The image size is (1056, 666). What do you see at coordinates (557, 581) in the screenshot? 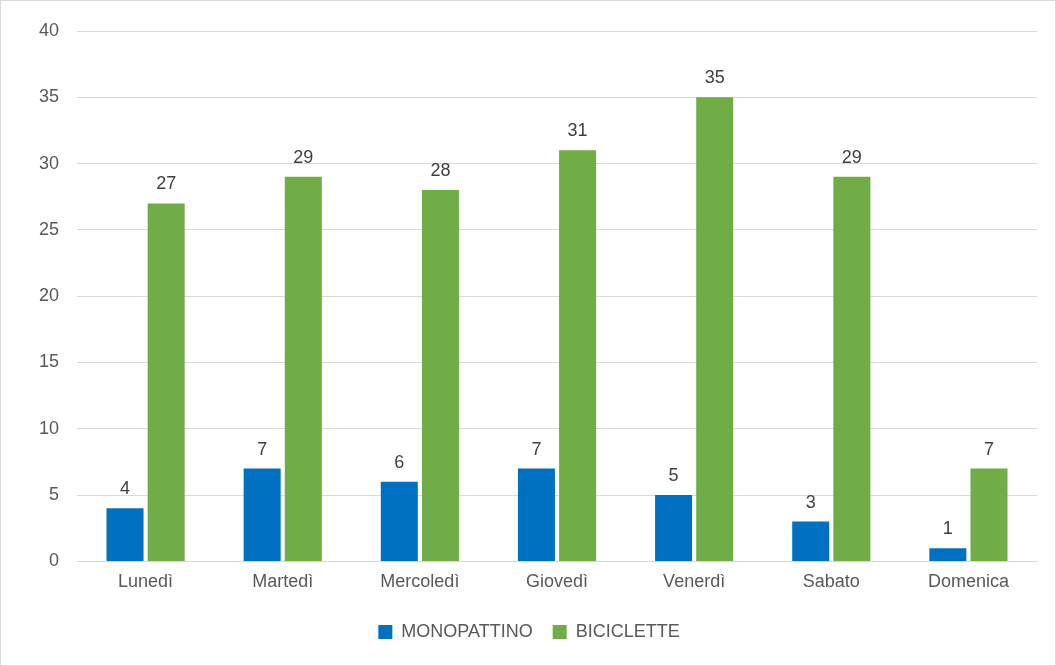
I see `x-tick-label: Giovedì` at bounding box center [557, 581].